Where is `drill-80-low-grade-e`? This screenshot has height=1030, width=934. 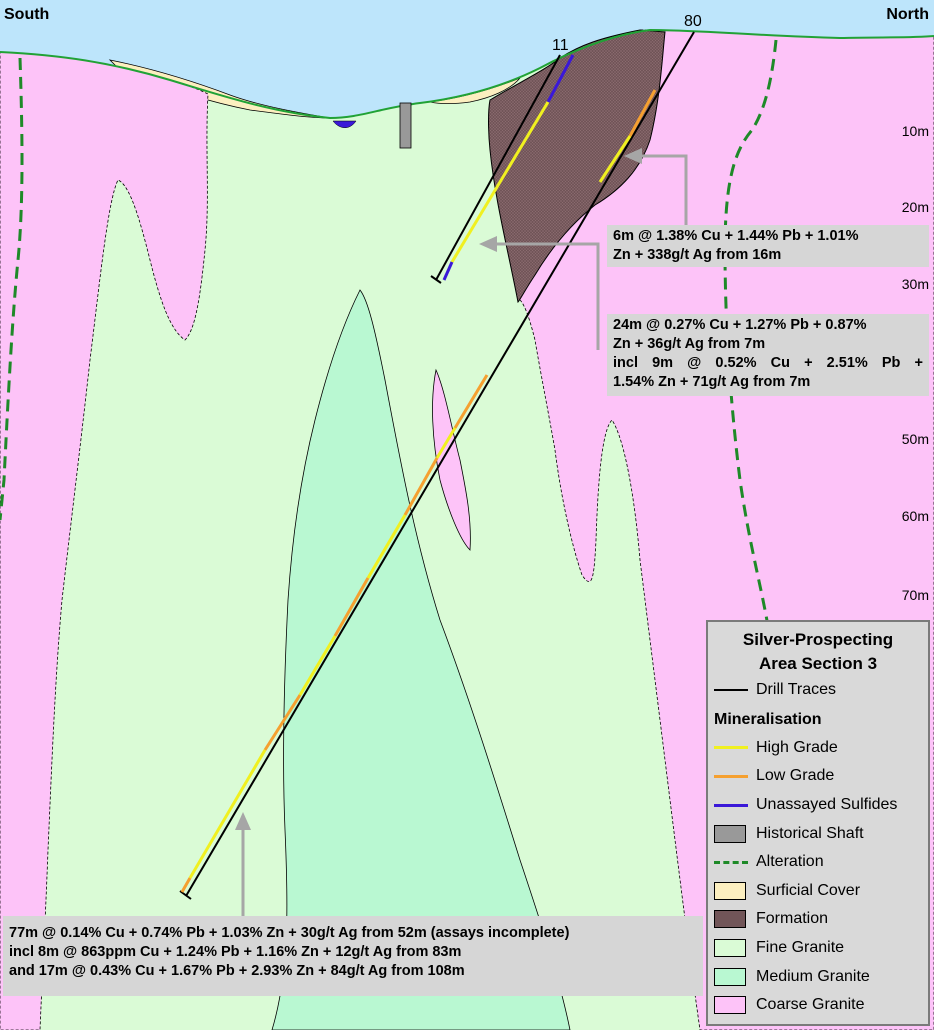 drill-80-low-grade-e is located at coordinates (186, 885).